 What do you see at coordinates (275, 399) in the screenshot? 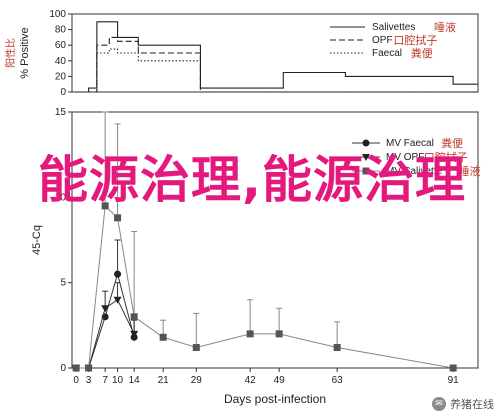
I see `bottom-x-axis-title: Days post-infection` at bounding box center [275, 399].